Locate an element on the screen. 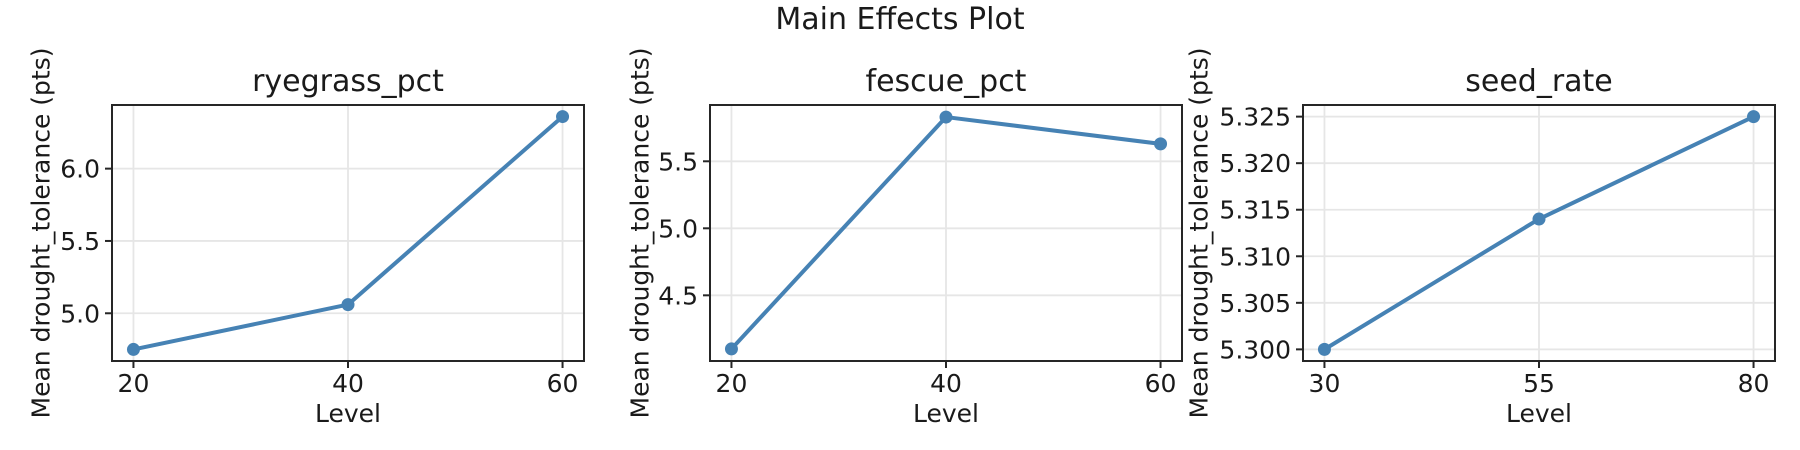  y-tick-label: 5.310 is located at coordinates (1255, 256).